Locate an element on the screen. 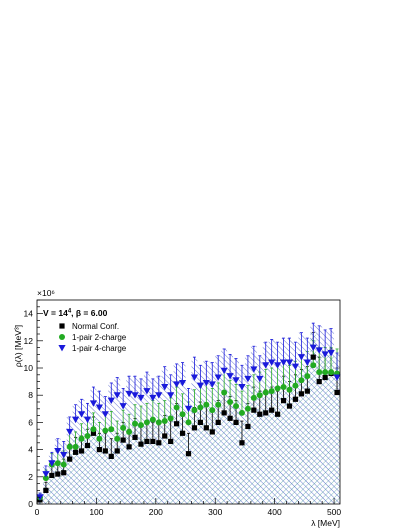 This screenshot has width=409, height=529. y-tick-label: 10 is located at coordinates (29, 368).